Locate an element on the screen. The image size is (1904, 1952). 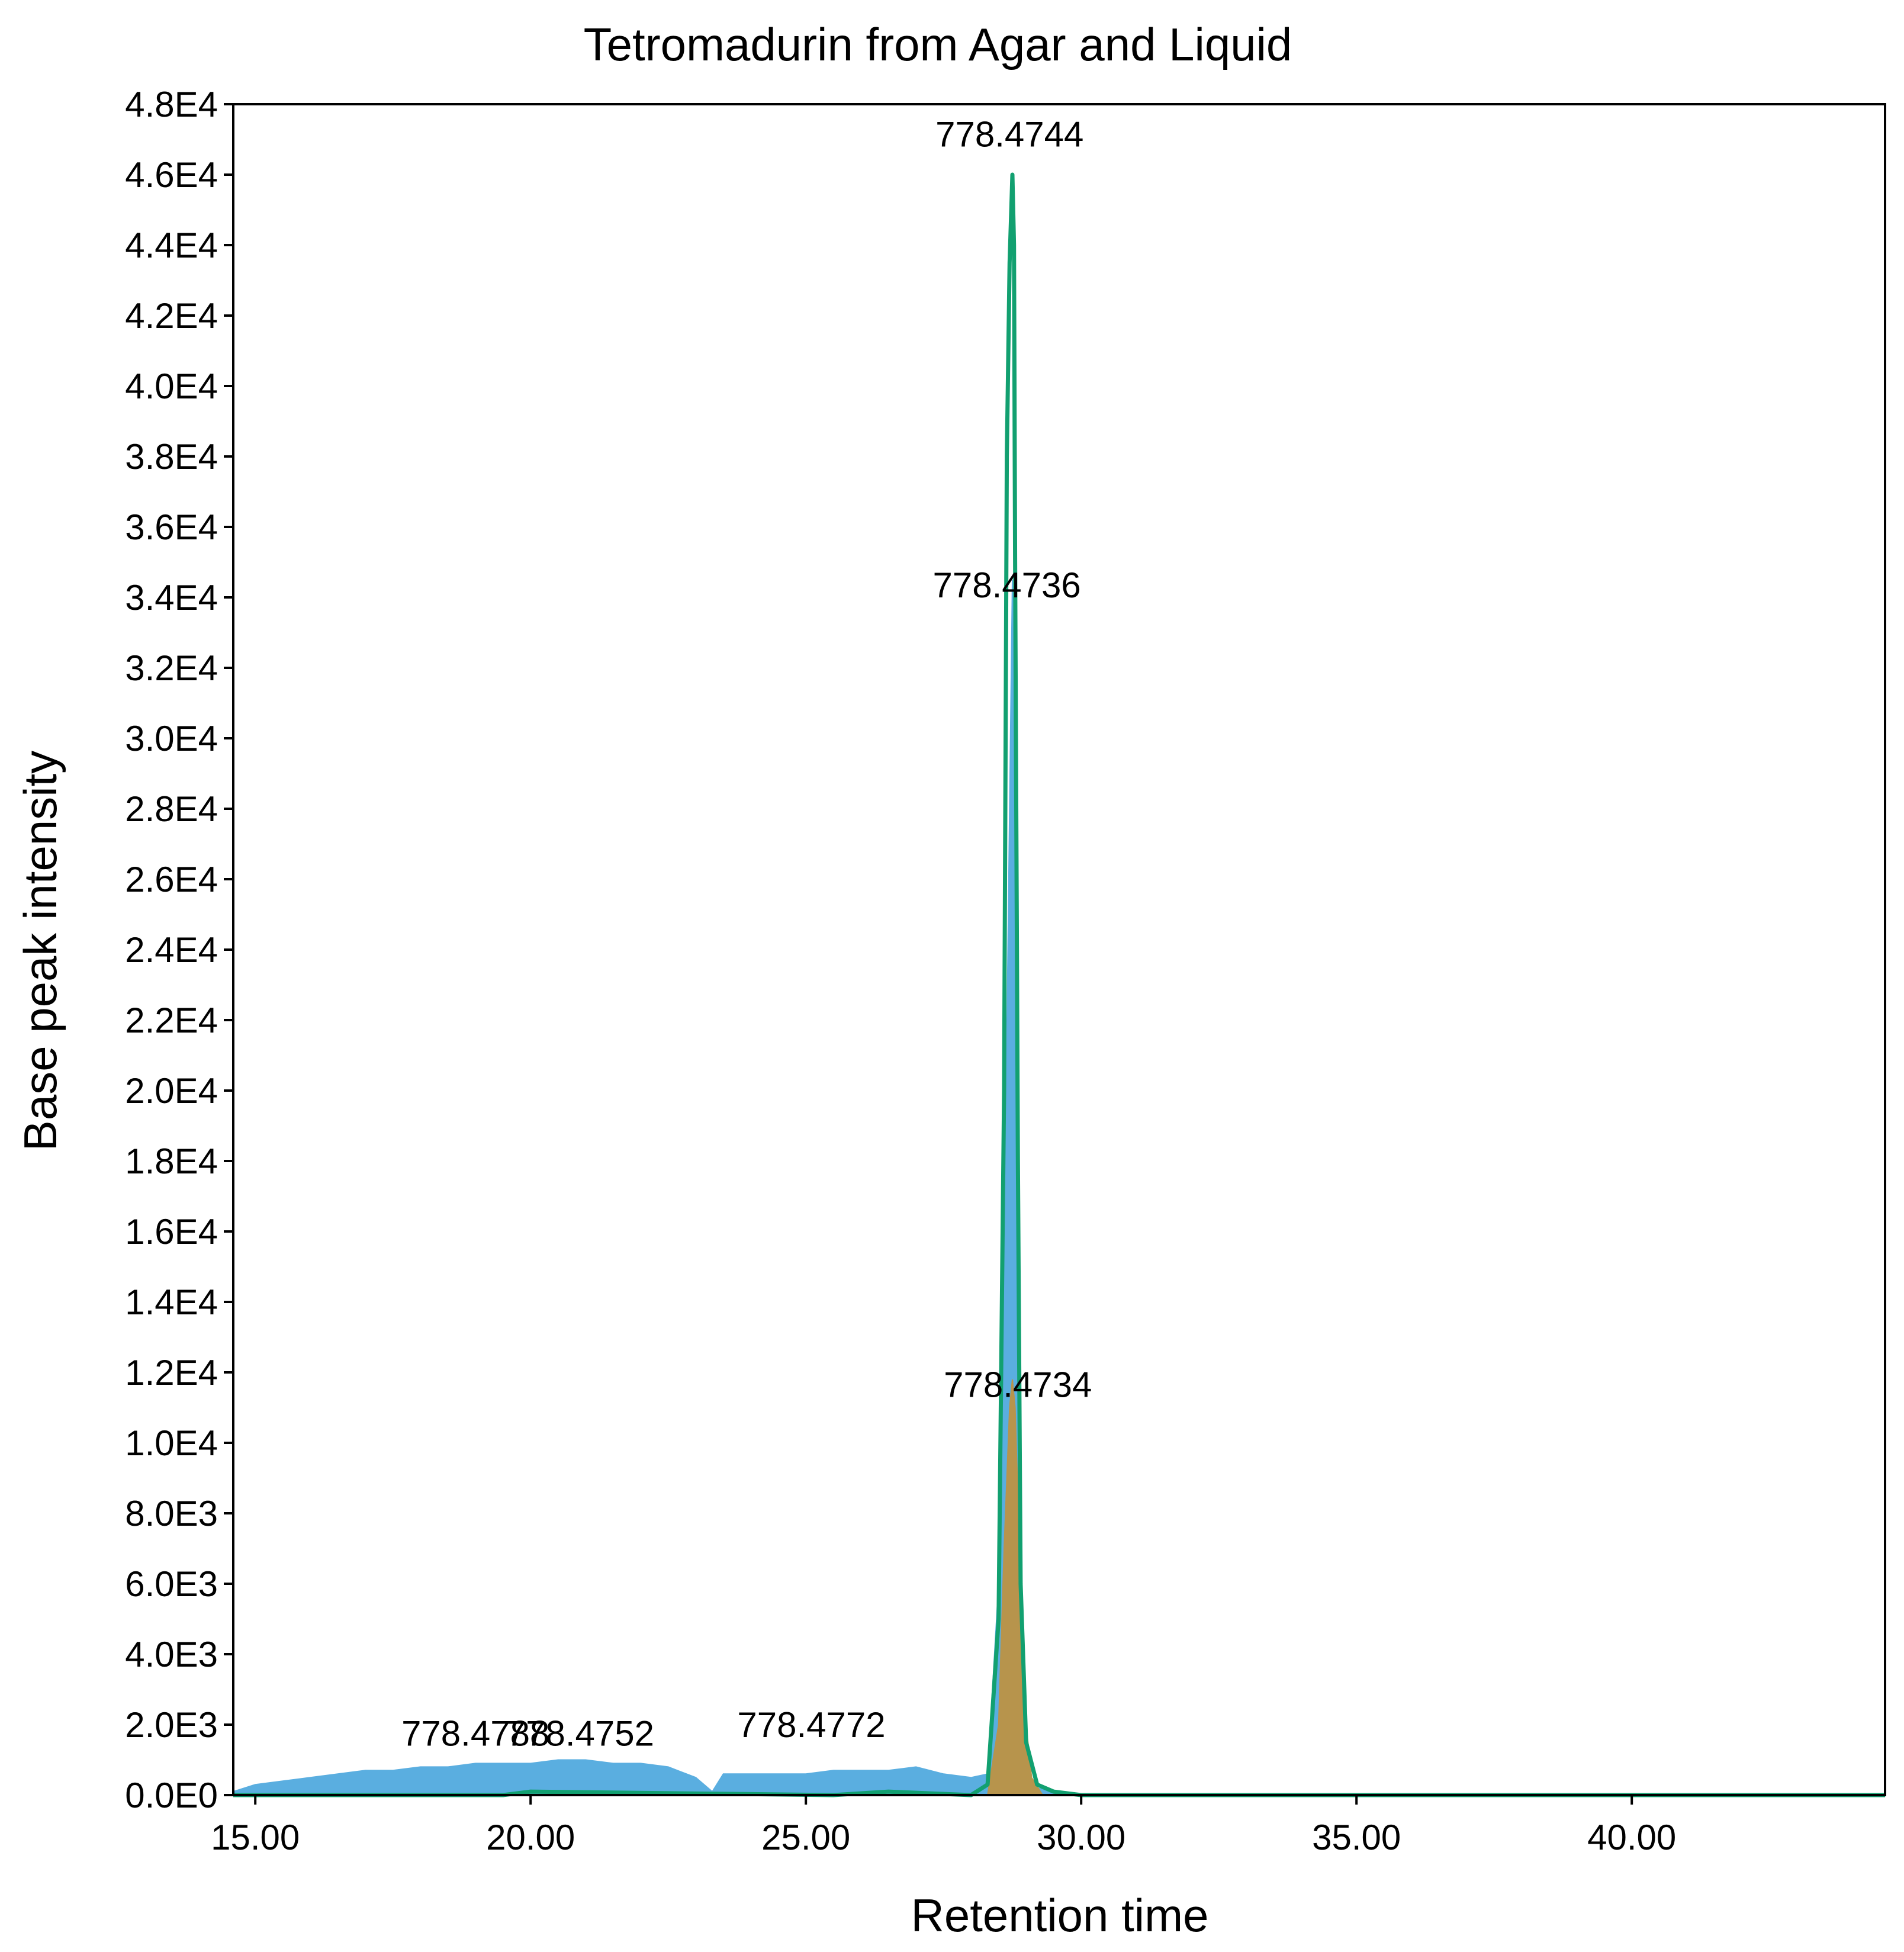
peak-annotation: 778.4736 is located at coordinates (1007, 585).